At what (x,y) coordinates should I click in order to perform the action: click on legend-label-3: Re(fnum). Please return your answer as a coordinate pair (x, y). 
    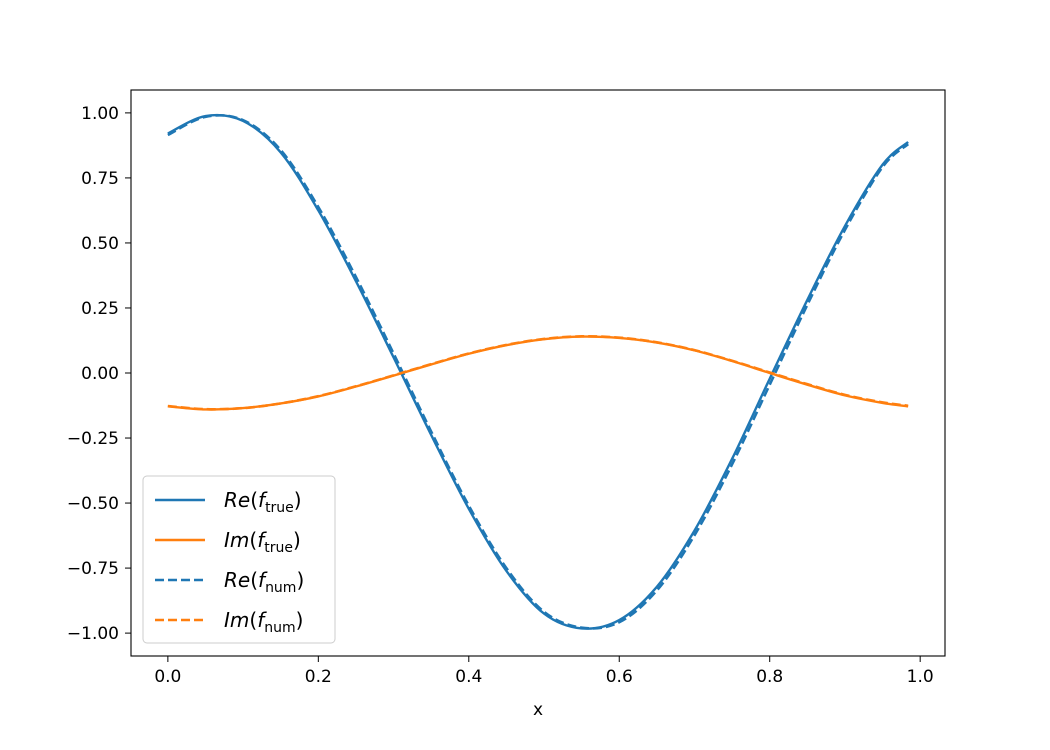
    Looking at the image, I should click on (264, 582).